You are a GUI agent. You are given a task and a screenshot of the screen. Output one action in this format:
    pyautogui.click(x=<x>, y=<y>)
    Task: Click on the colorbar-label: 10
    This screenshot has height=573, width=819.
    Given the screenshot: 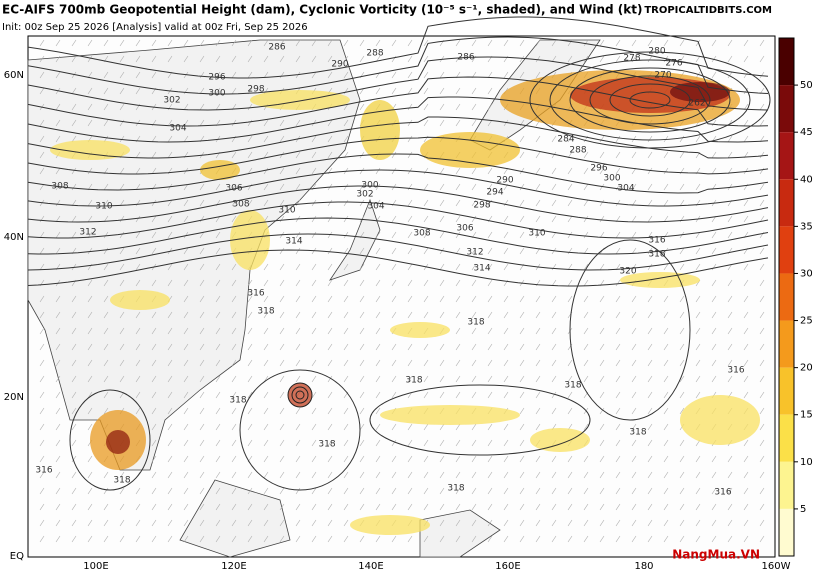 What is the action you would take?
    pyautogui.click(x=806, y=462)
    